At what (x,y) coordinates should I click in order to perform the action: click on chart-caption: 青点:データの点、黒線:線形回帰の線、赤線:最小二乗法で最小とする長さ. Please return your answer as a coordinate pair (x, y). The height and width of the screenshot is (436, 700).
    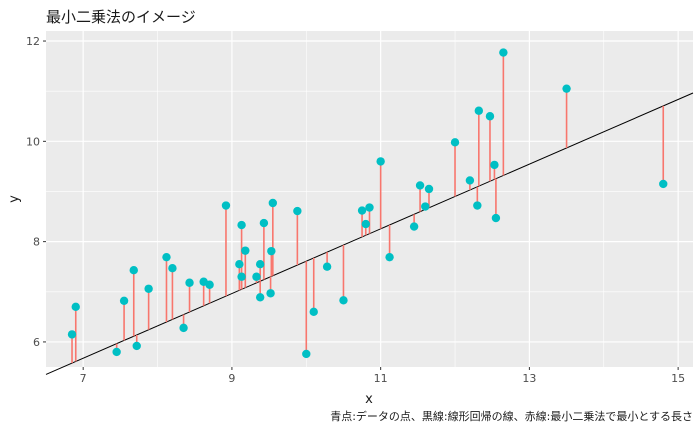
    Looking at the image, I should click on (511, 416).